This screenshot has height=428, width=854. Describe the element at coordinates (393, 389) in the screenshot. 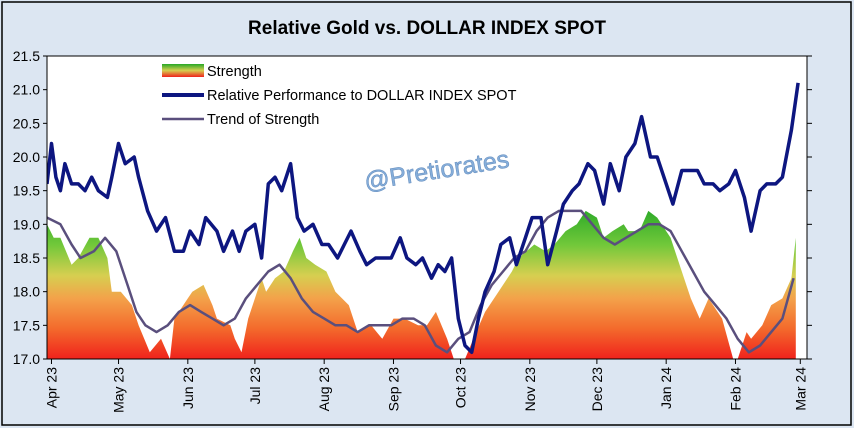

I see `x-tick-label: Sep 23` at that location.